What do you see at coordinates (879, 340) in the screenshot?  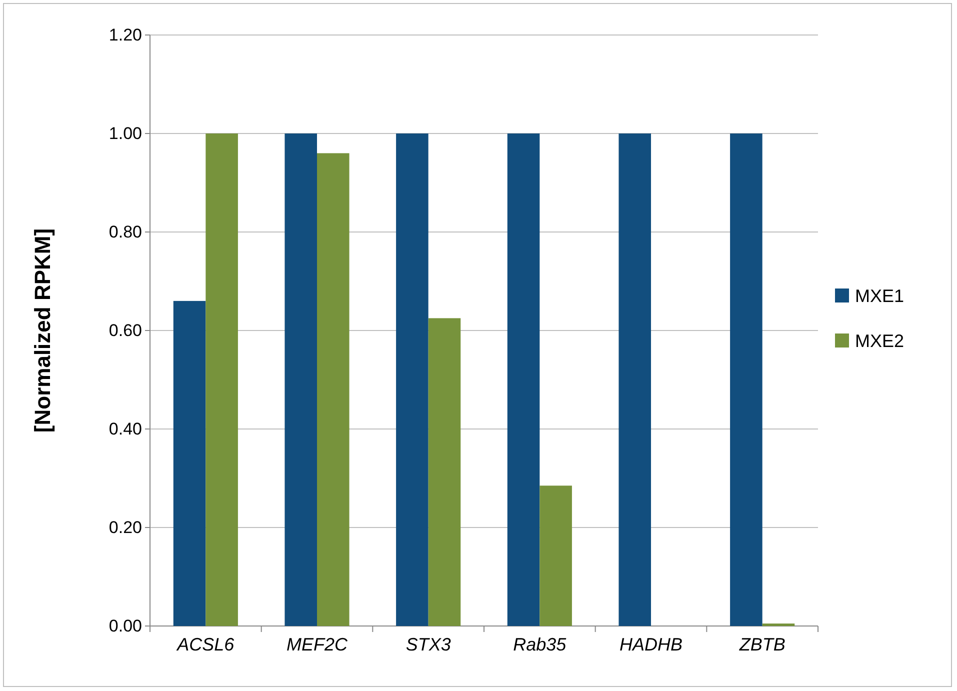 I see `legend-label: MXE2` at bounding box center [879, 340].